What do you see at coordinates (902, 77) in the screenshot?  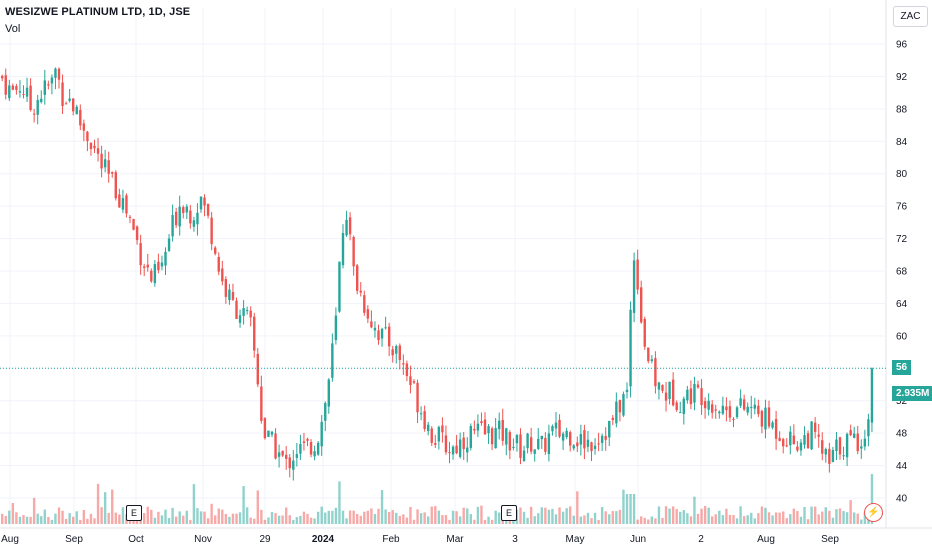 I see `y-tick-label: 92` at bounding box center [902, 77].